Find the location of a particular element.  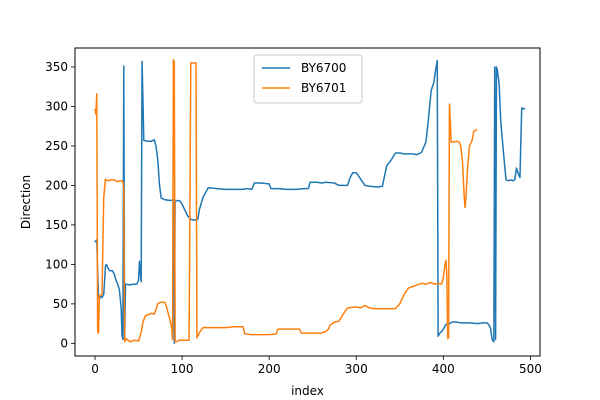

legend-label-by6700: BY6700 is located at coordinates (323, 68).